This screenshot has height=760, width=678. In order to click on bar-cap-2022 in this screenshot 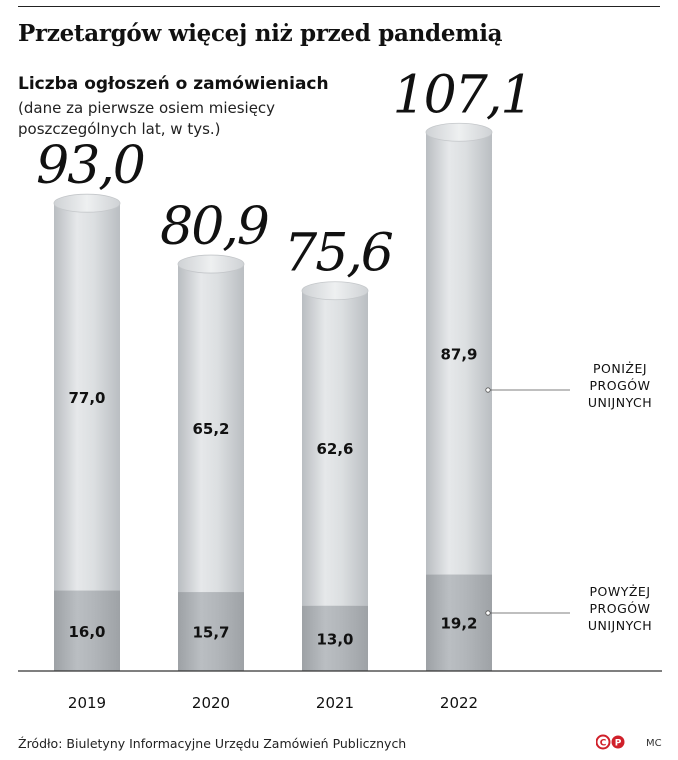, I will do `click(459, 132)`.